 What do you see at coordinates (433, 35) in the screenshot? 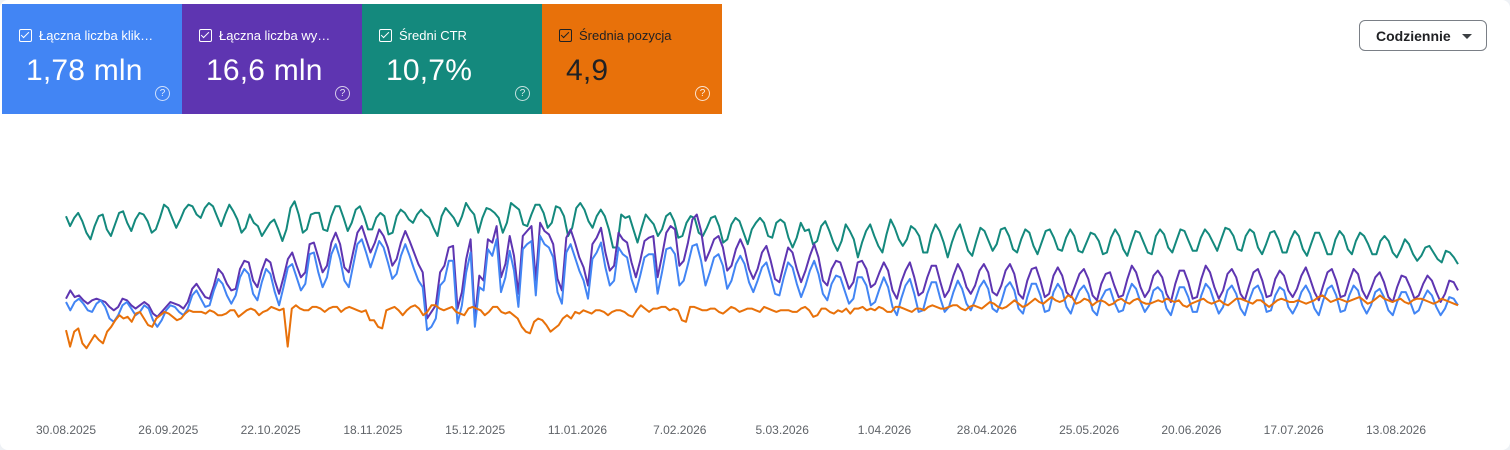
I see `metric-label: Średni CTR` at bounding box center [433, 35].